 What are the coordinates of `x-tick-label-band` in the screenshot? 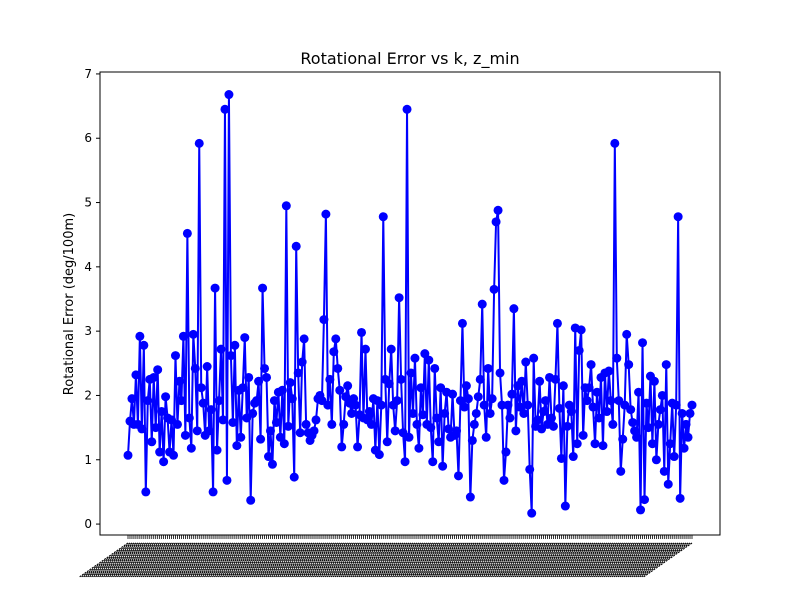 It's located at (385, 560).